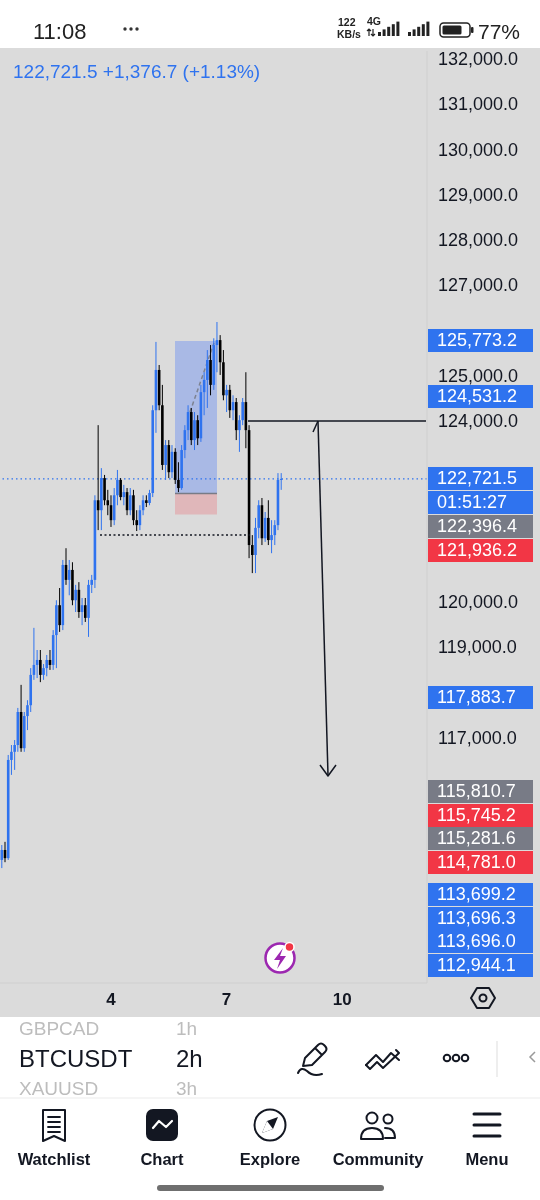 Image resolution: width=540 pixels, height=1200 pixels. What do you see at coordinates (480, 965) in the screenshot?
I see `text: 112,944.1` at bounding box center [480, 965].